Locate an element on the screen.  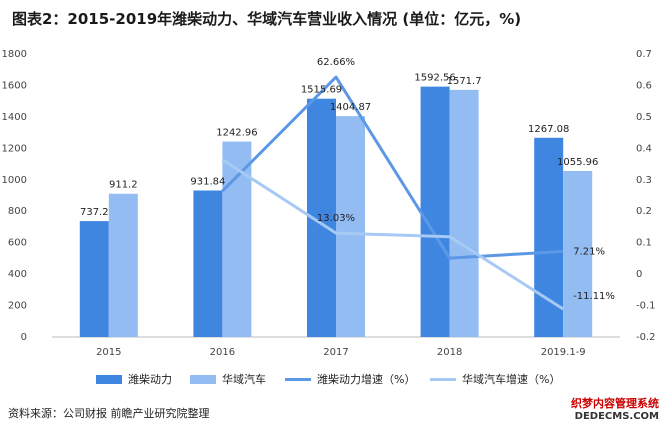
right-axis-tick-label: 0 is located at coordinates (639, 274).